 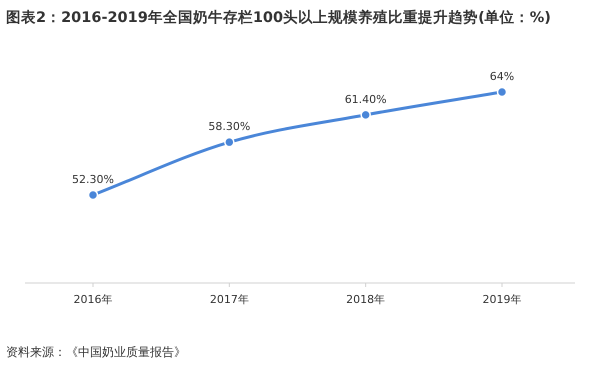 I want to click on x-tick-label: 2017年, so click(x=229, y=299).